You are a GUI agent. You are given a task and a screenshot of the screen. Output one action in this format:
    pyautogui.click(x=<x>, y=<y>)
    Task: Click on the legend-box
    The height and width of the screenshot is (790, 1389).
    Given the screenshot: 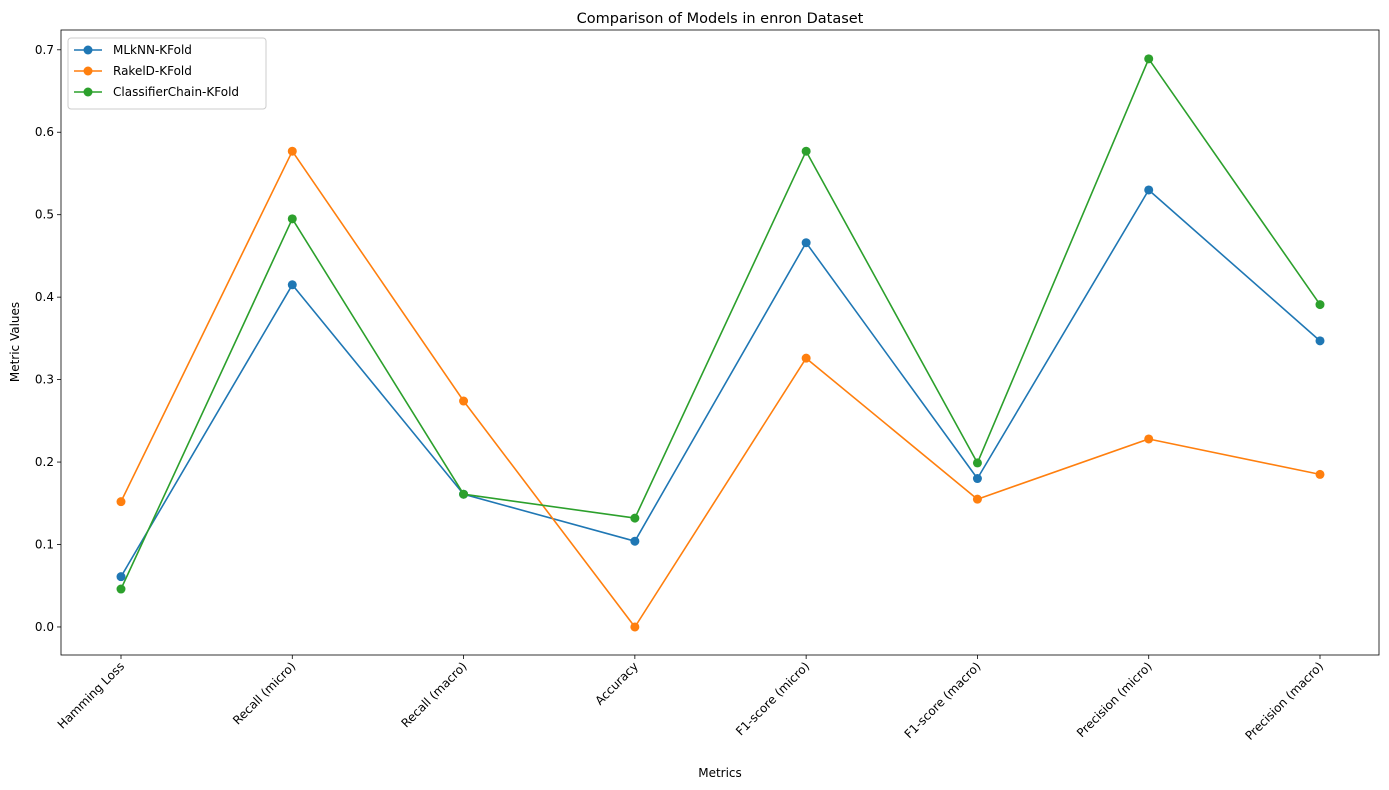 What is the action you would take?
    pyautogui.click(x=167, y=73)
    